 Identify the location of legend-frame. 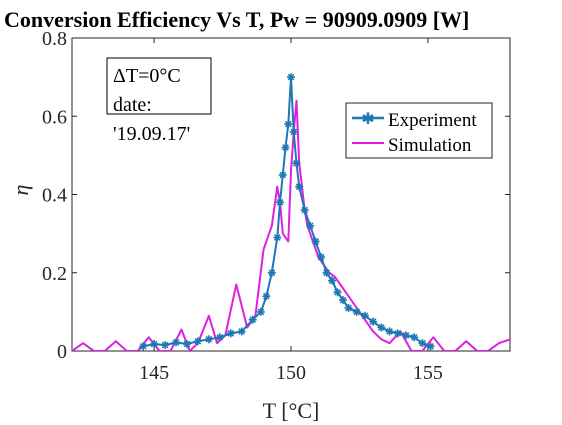
(419, 130).